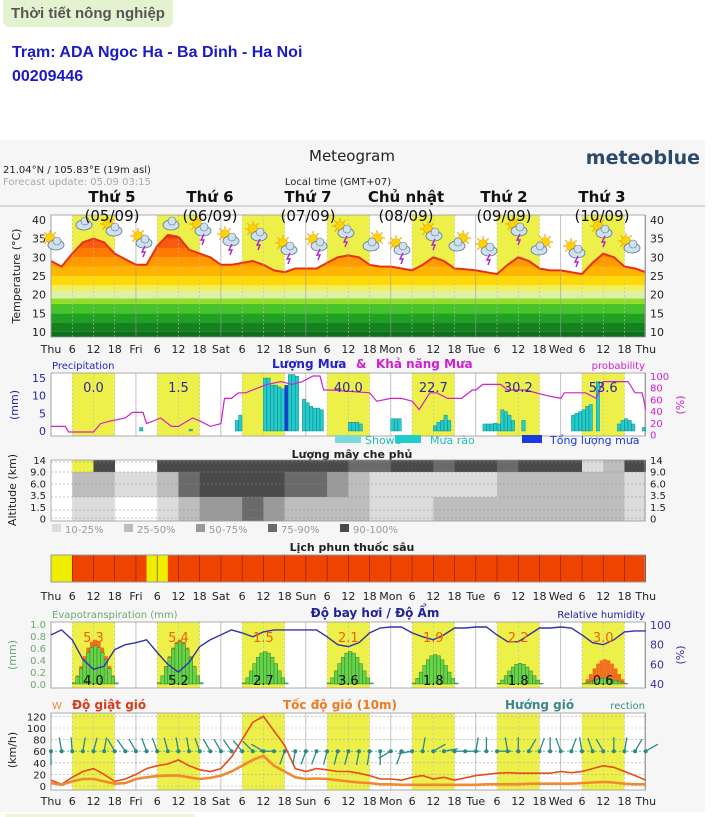 Image resolution: width=713 pixels, height=817 pixels. I want to click on section-title-tab: Thời tiết nông nghiệp, so click(88, 13).